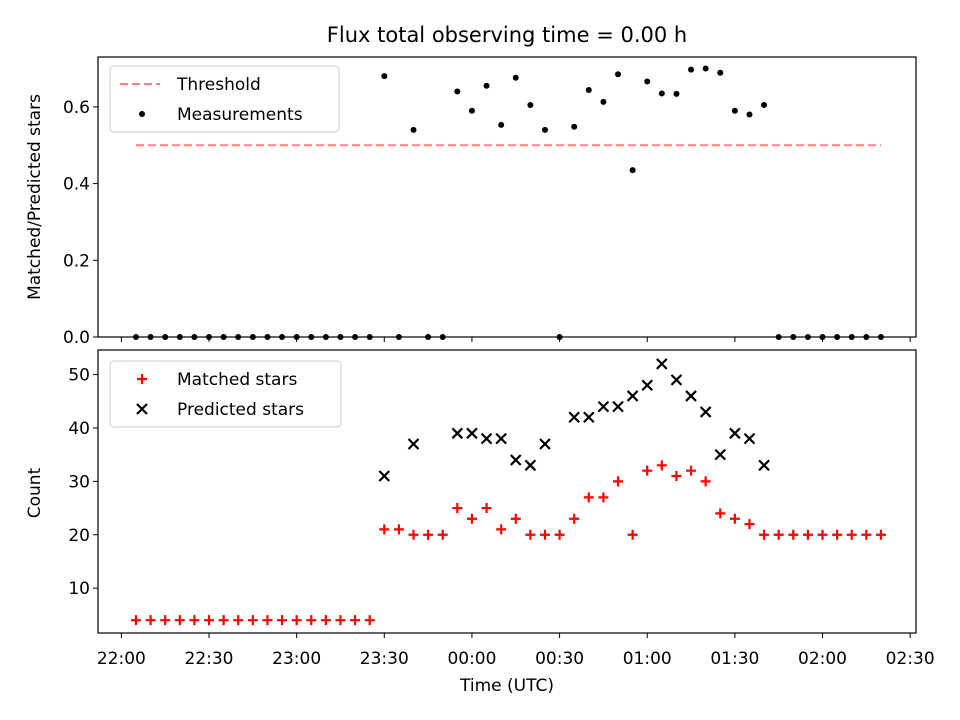  I want to click on bottom-y-tick-label: 20, so click(79, 536).